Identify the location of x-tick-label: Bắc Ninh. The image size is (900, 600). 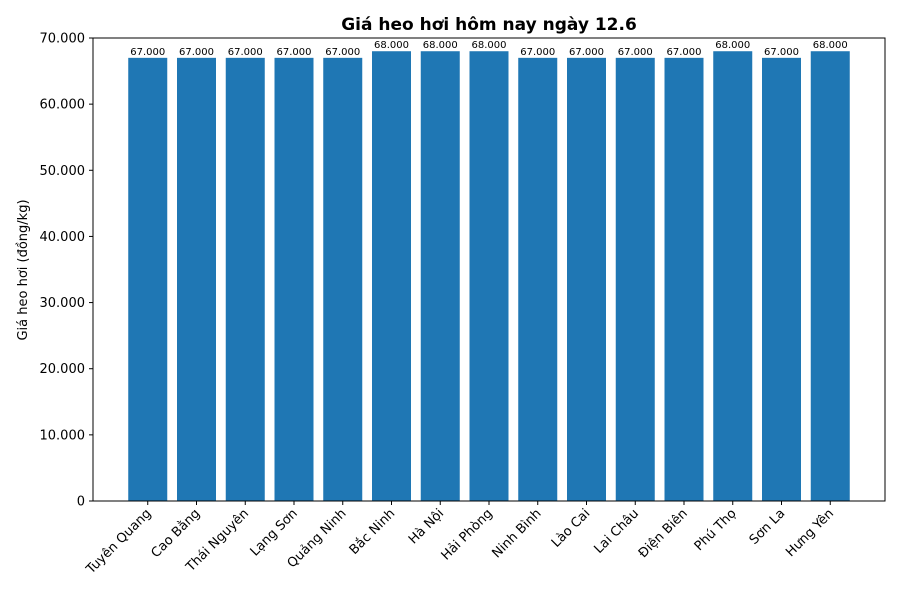
(373, 532).